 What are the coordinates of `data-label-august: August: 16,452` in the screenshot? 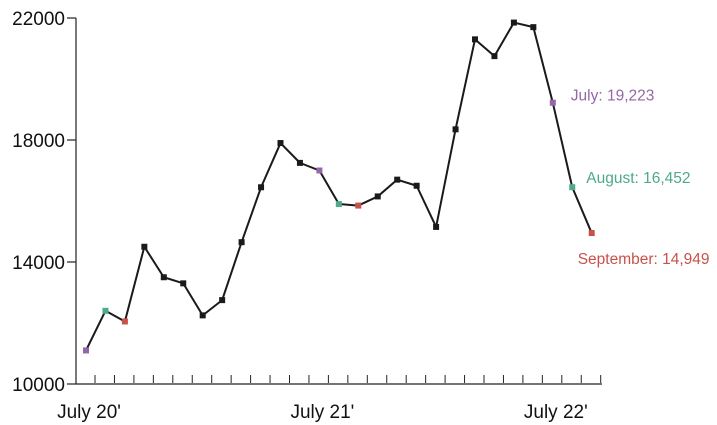 It's located at (638, 178).